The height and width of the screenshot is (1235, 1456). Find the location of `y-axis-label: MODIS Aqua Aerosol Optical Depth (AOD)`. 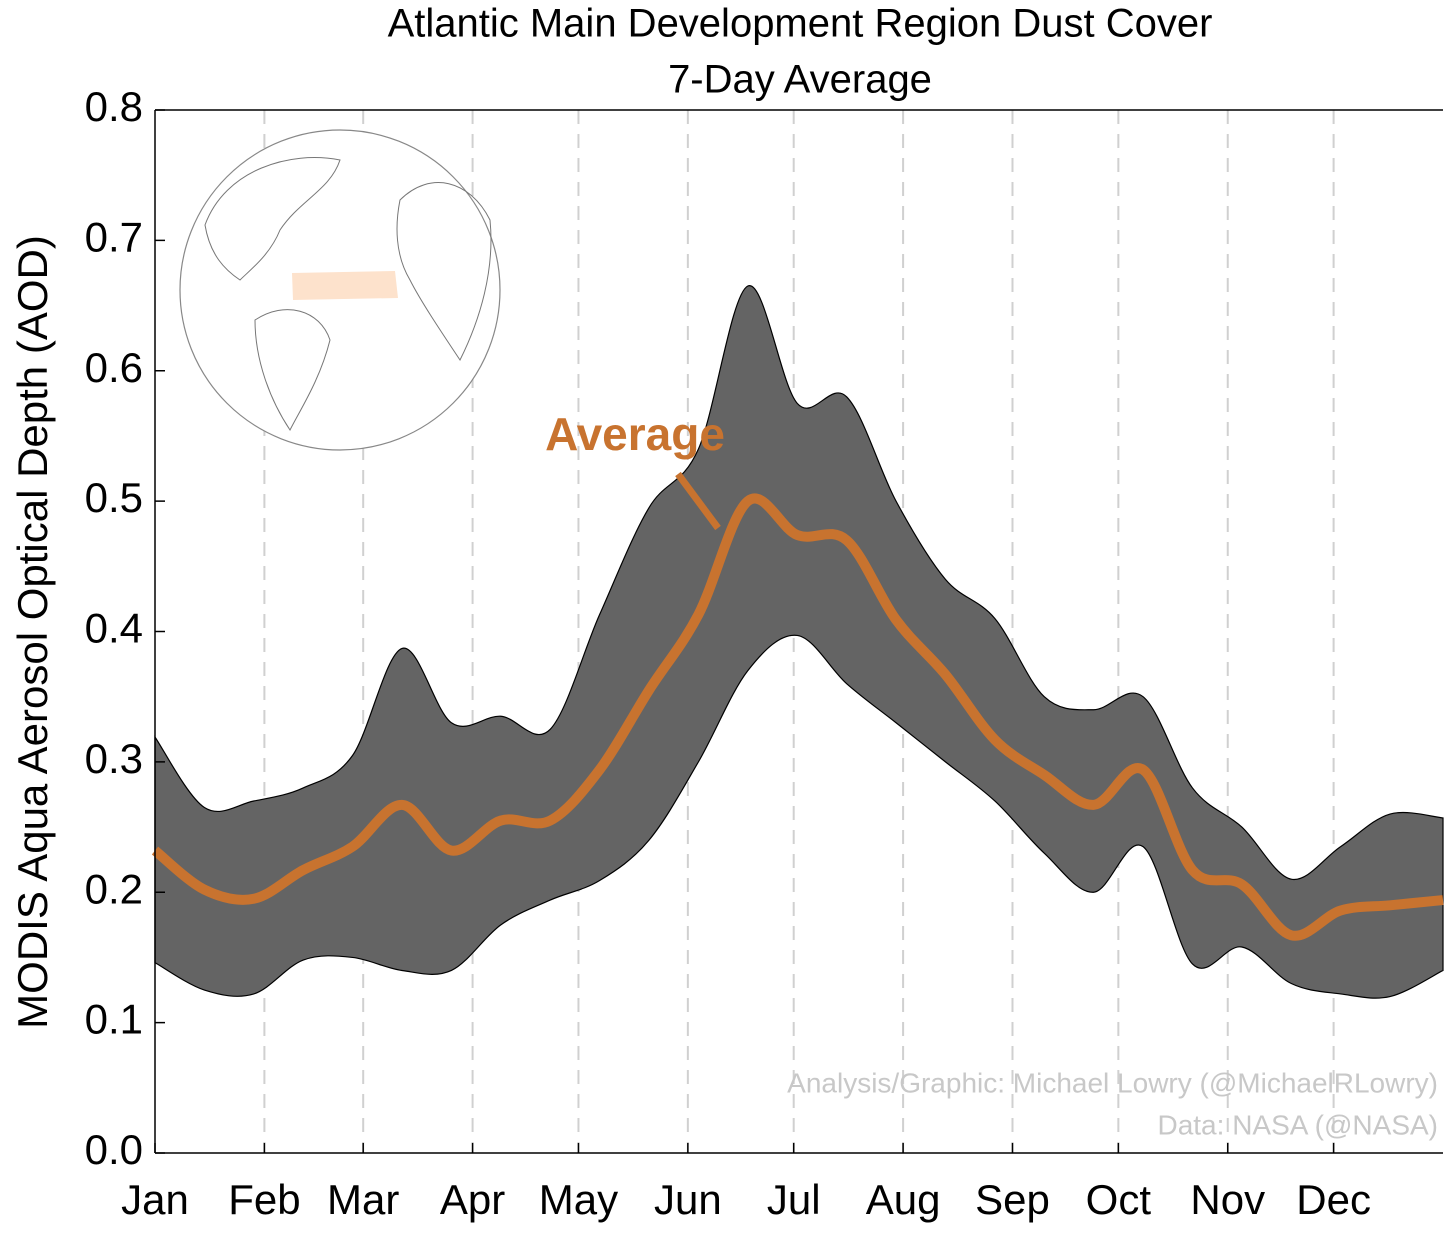

y-axis-label: MODIS Aqua Aerosol Optical Depth (AOD) is located at coordinates (32, 632).